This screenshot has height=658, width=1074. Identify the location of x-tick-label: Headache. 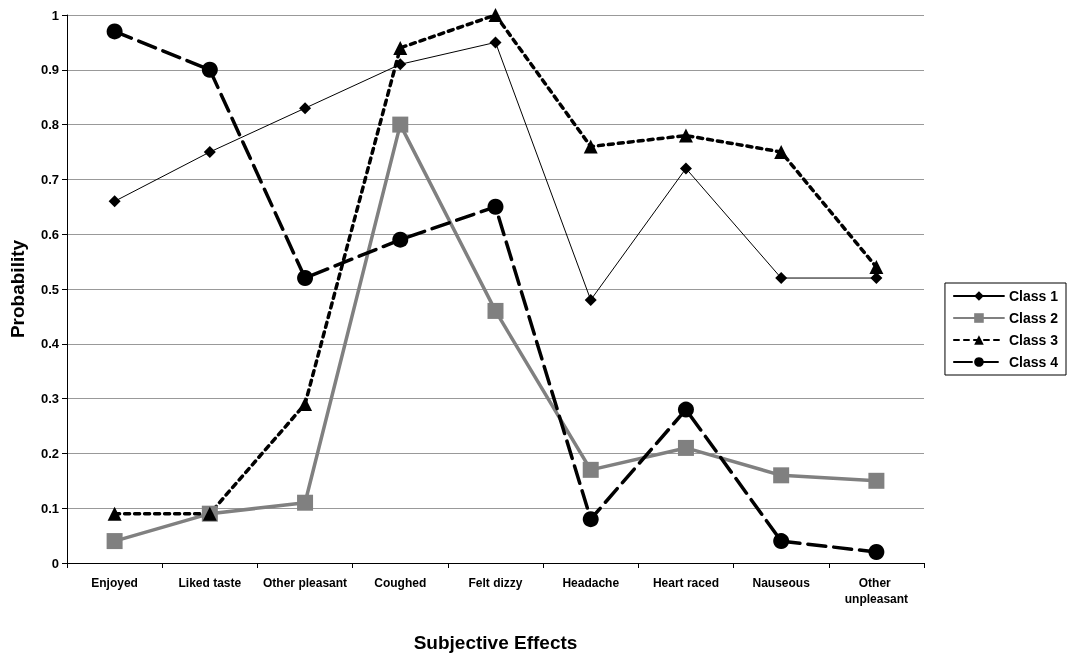
(591, 583).